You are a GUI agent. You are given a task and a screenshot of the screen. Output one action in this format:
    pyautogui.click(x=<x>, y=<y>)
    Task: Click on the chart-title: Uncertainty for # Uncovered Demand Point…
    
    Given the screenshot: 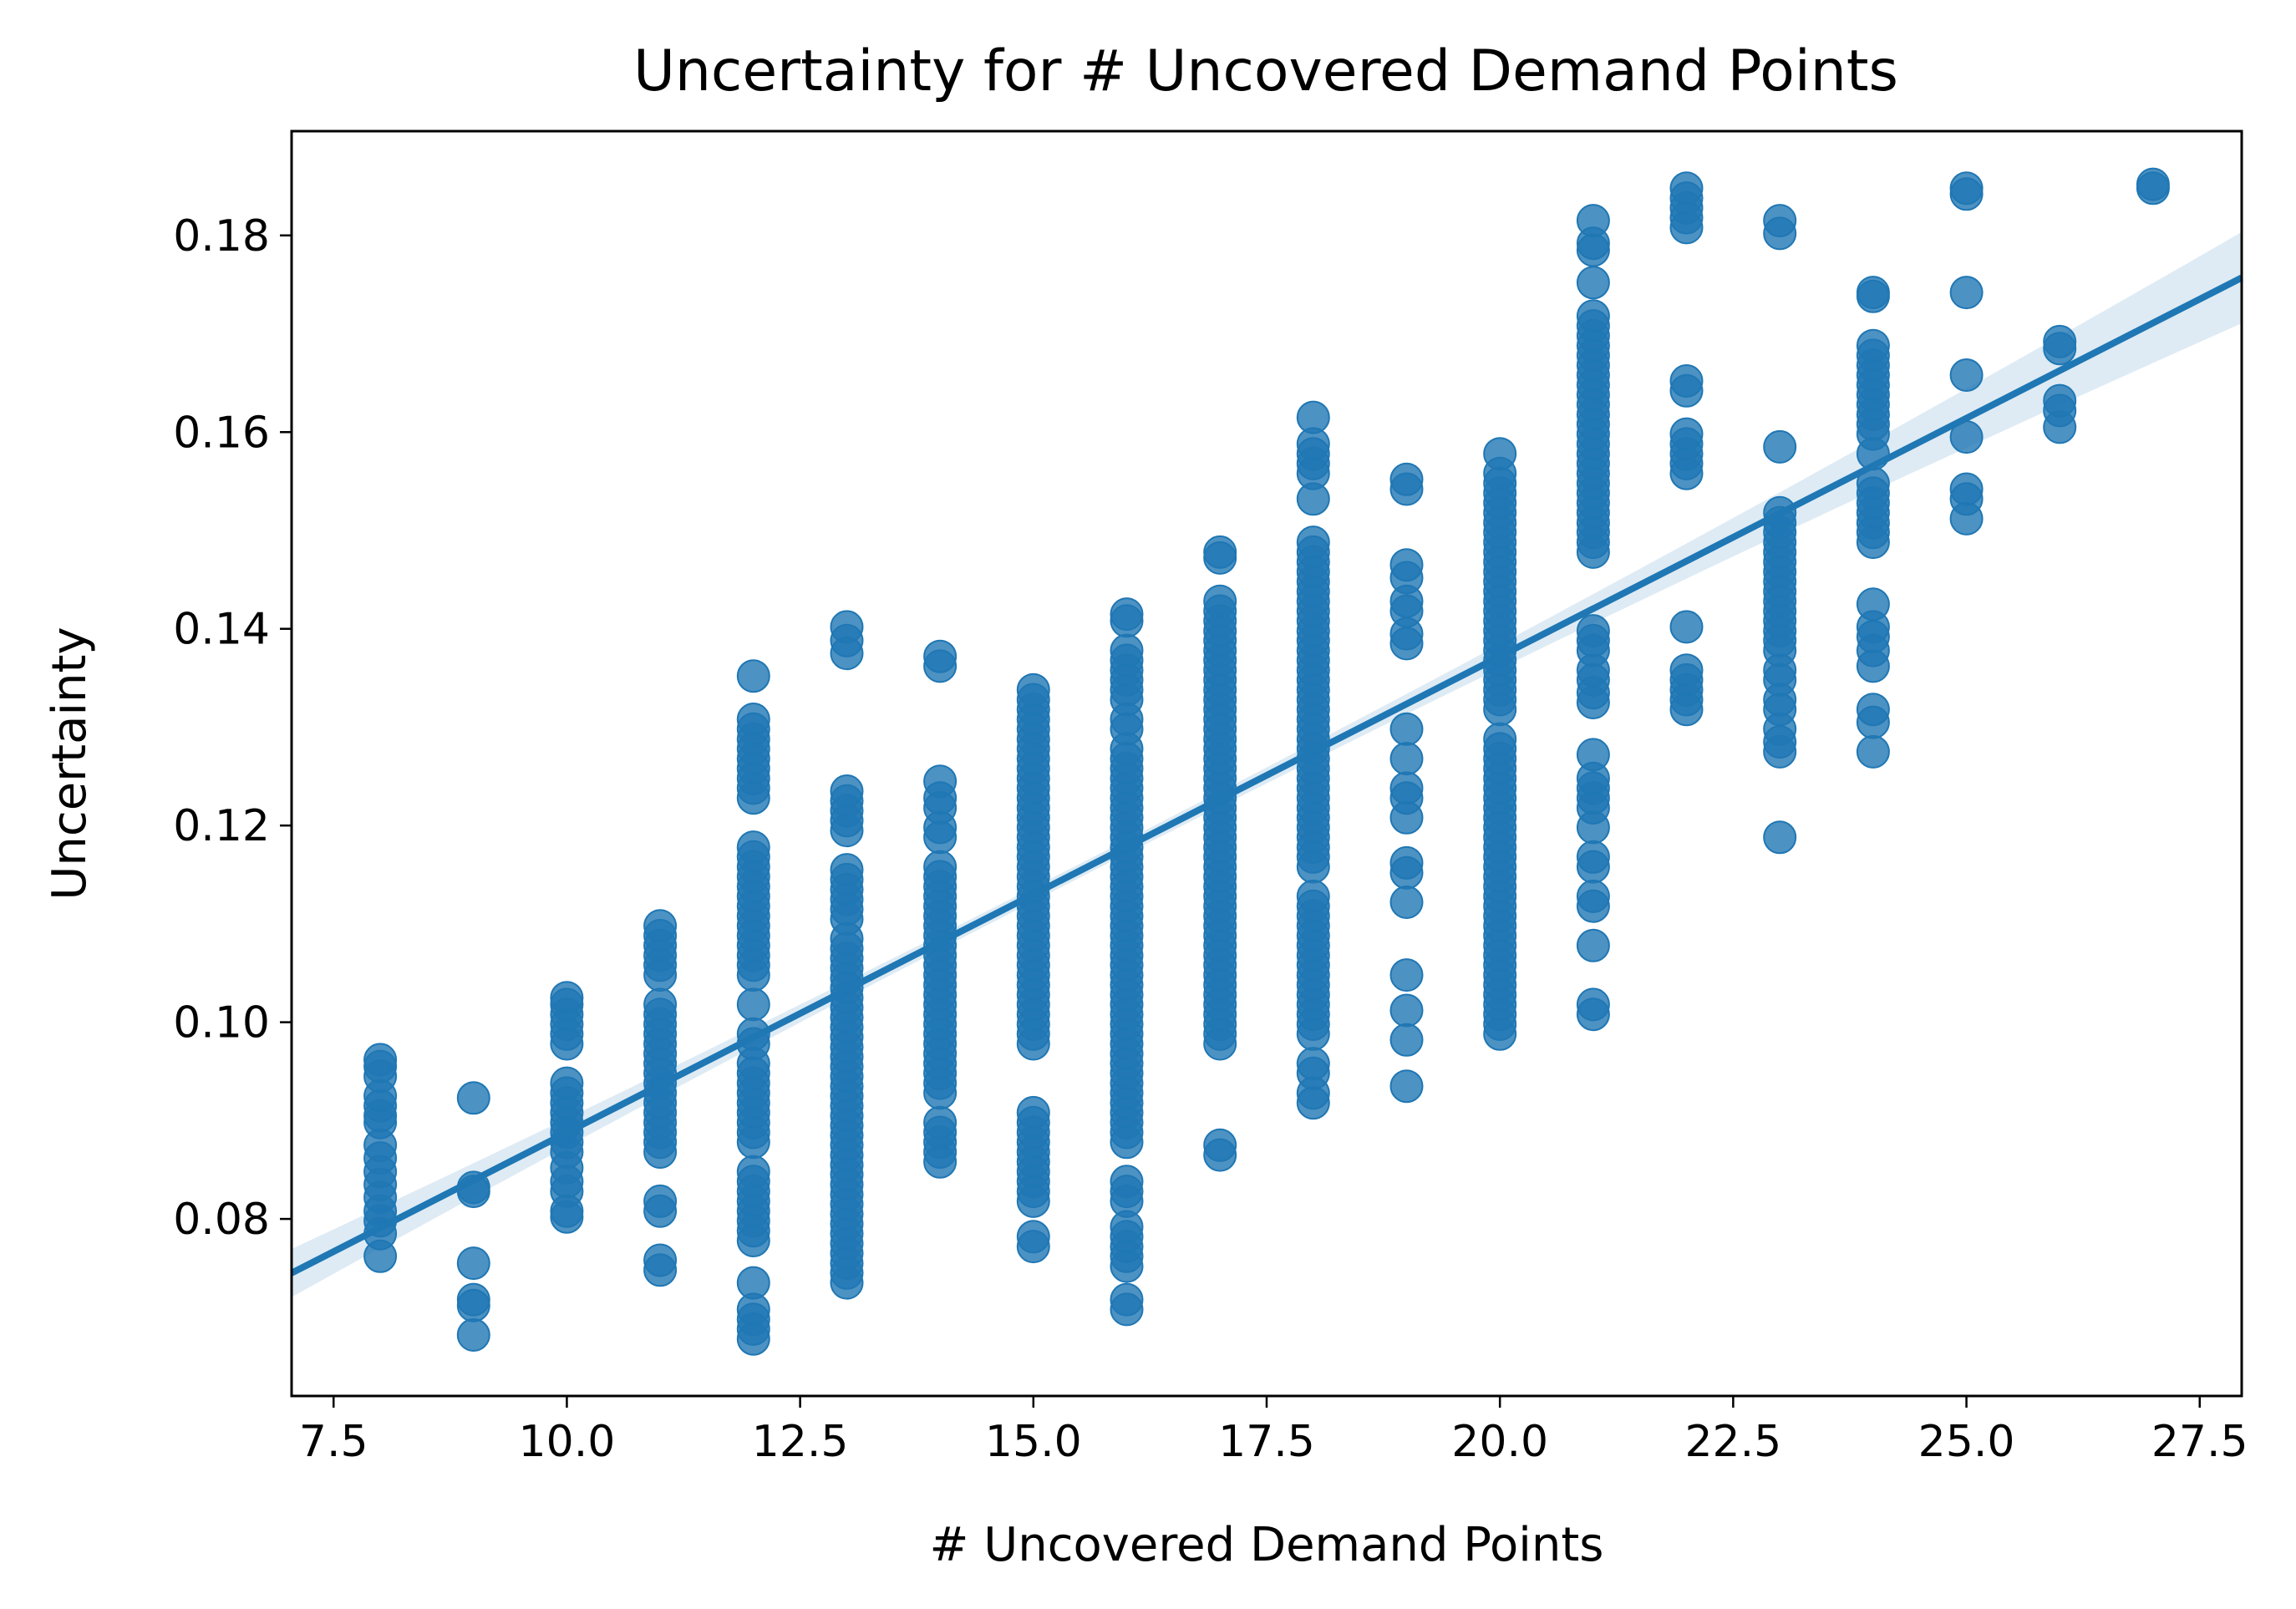 What is the action you would take?
    pyautogui.click(x=1265, y=71)
    